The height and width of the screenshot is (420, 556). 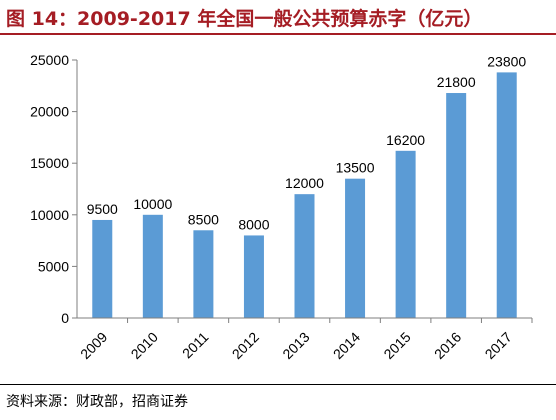 What do you see at coordinates (245, 345) in the screenshot?
I see `x-tick-label: 2012` at bounding box center [245, 345].